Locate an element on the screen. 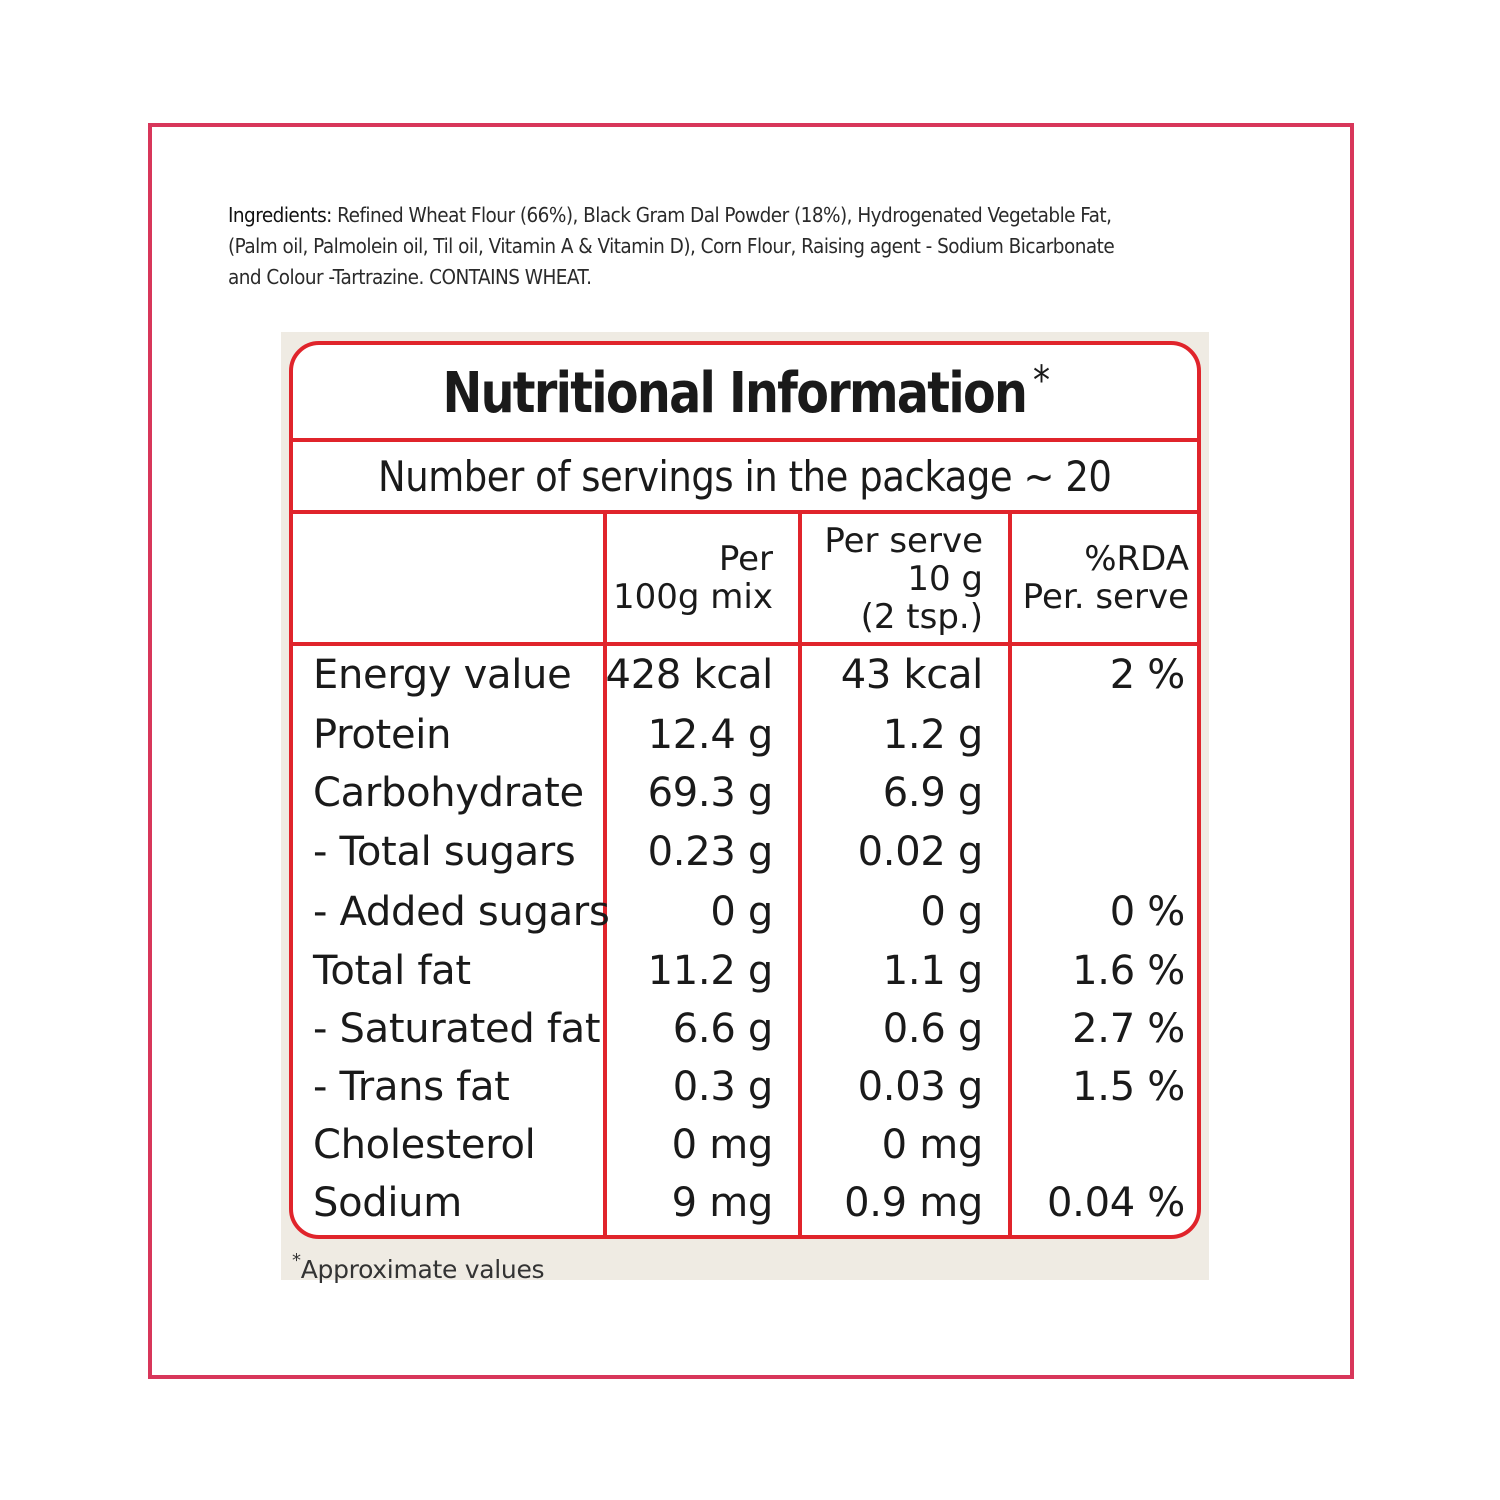  table-row: - Added sugars 0 g 0 g 0 % is located at coordinates (745, 918).